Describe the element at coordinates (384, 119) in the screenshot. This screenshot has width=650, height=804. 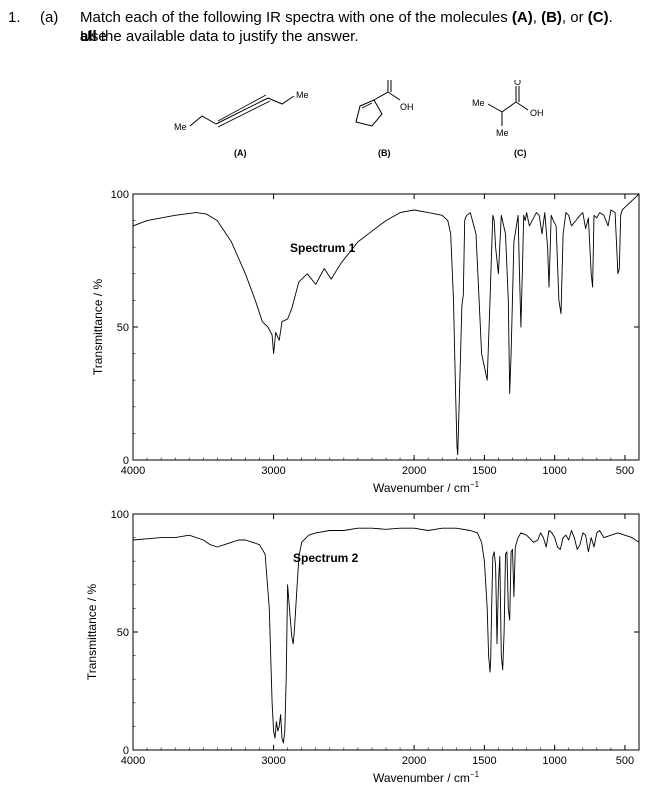
I see `molecule-b: O OH (B)` at that location.